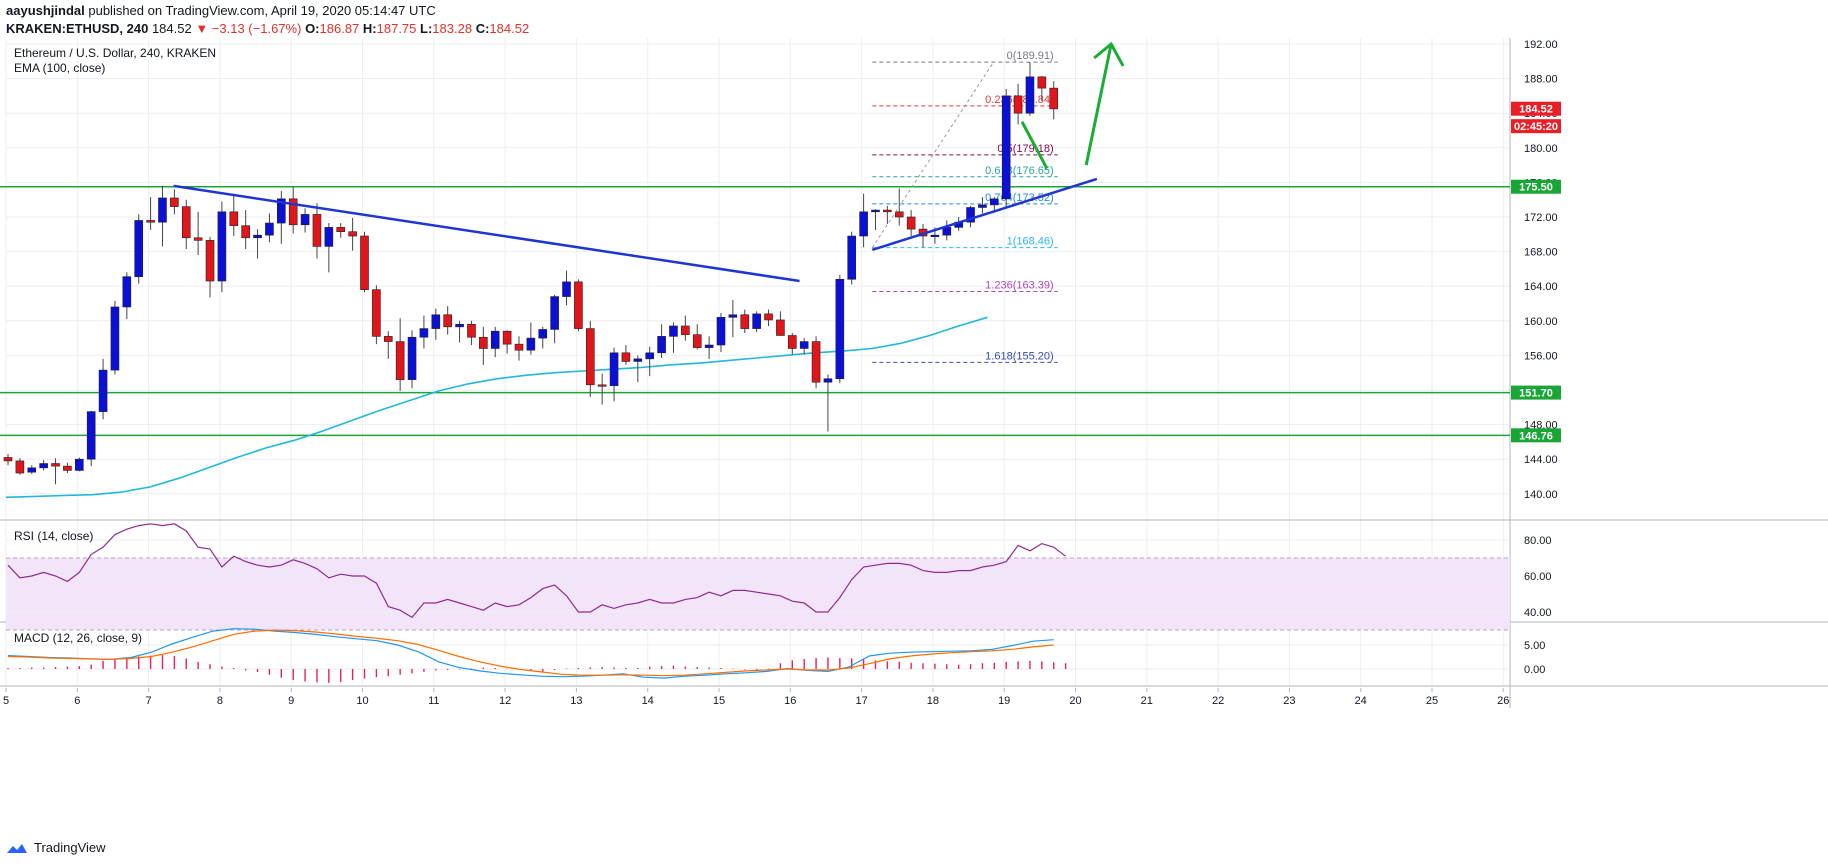 The image size is (1828, 868). What do you see at coordinates (45, 10) in the screenshot?
I see `author-name: aayushjindal` at bounding box center [45, 10].